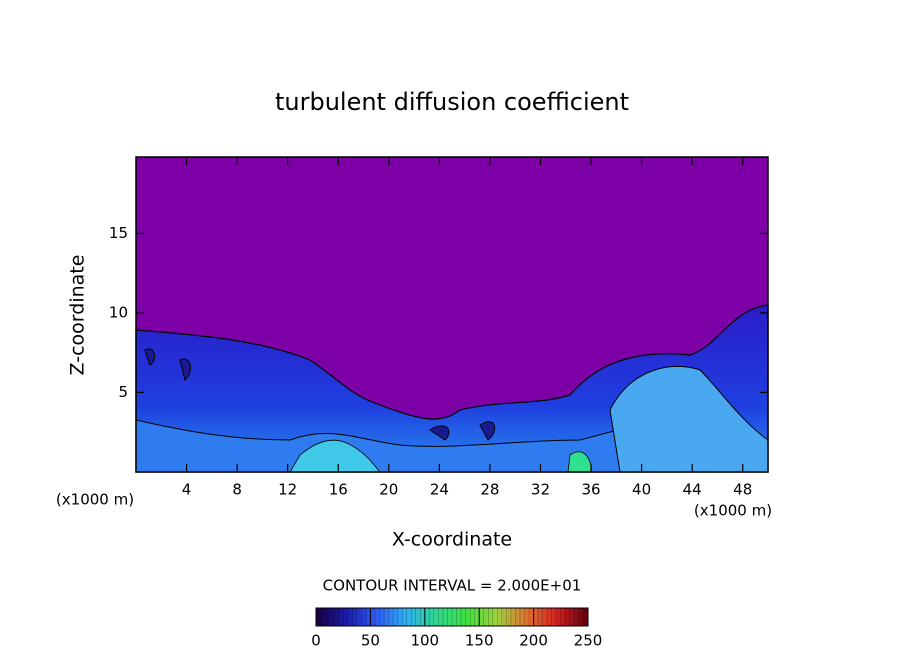 The width and height of the screenshot is (904, 658). Describe the element at coordinates (452, 586) in the screenshot. I see `contour-interval: CONTOUR INTERVAL = 2.000E+01` at that location.